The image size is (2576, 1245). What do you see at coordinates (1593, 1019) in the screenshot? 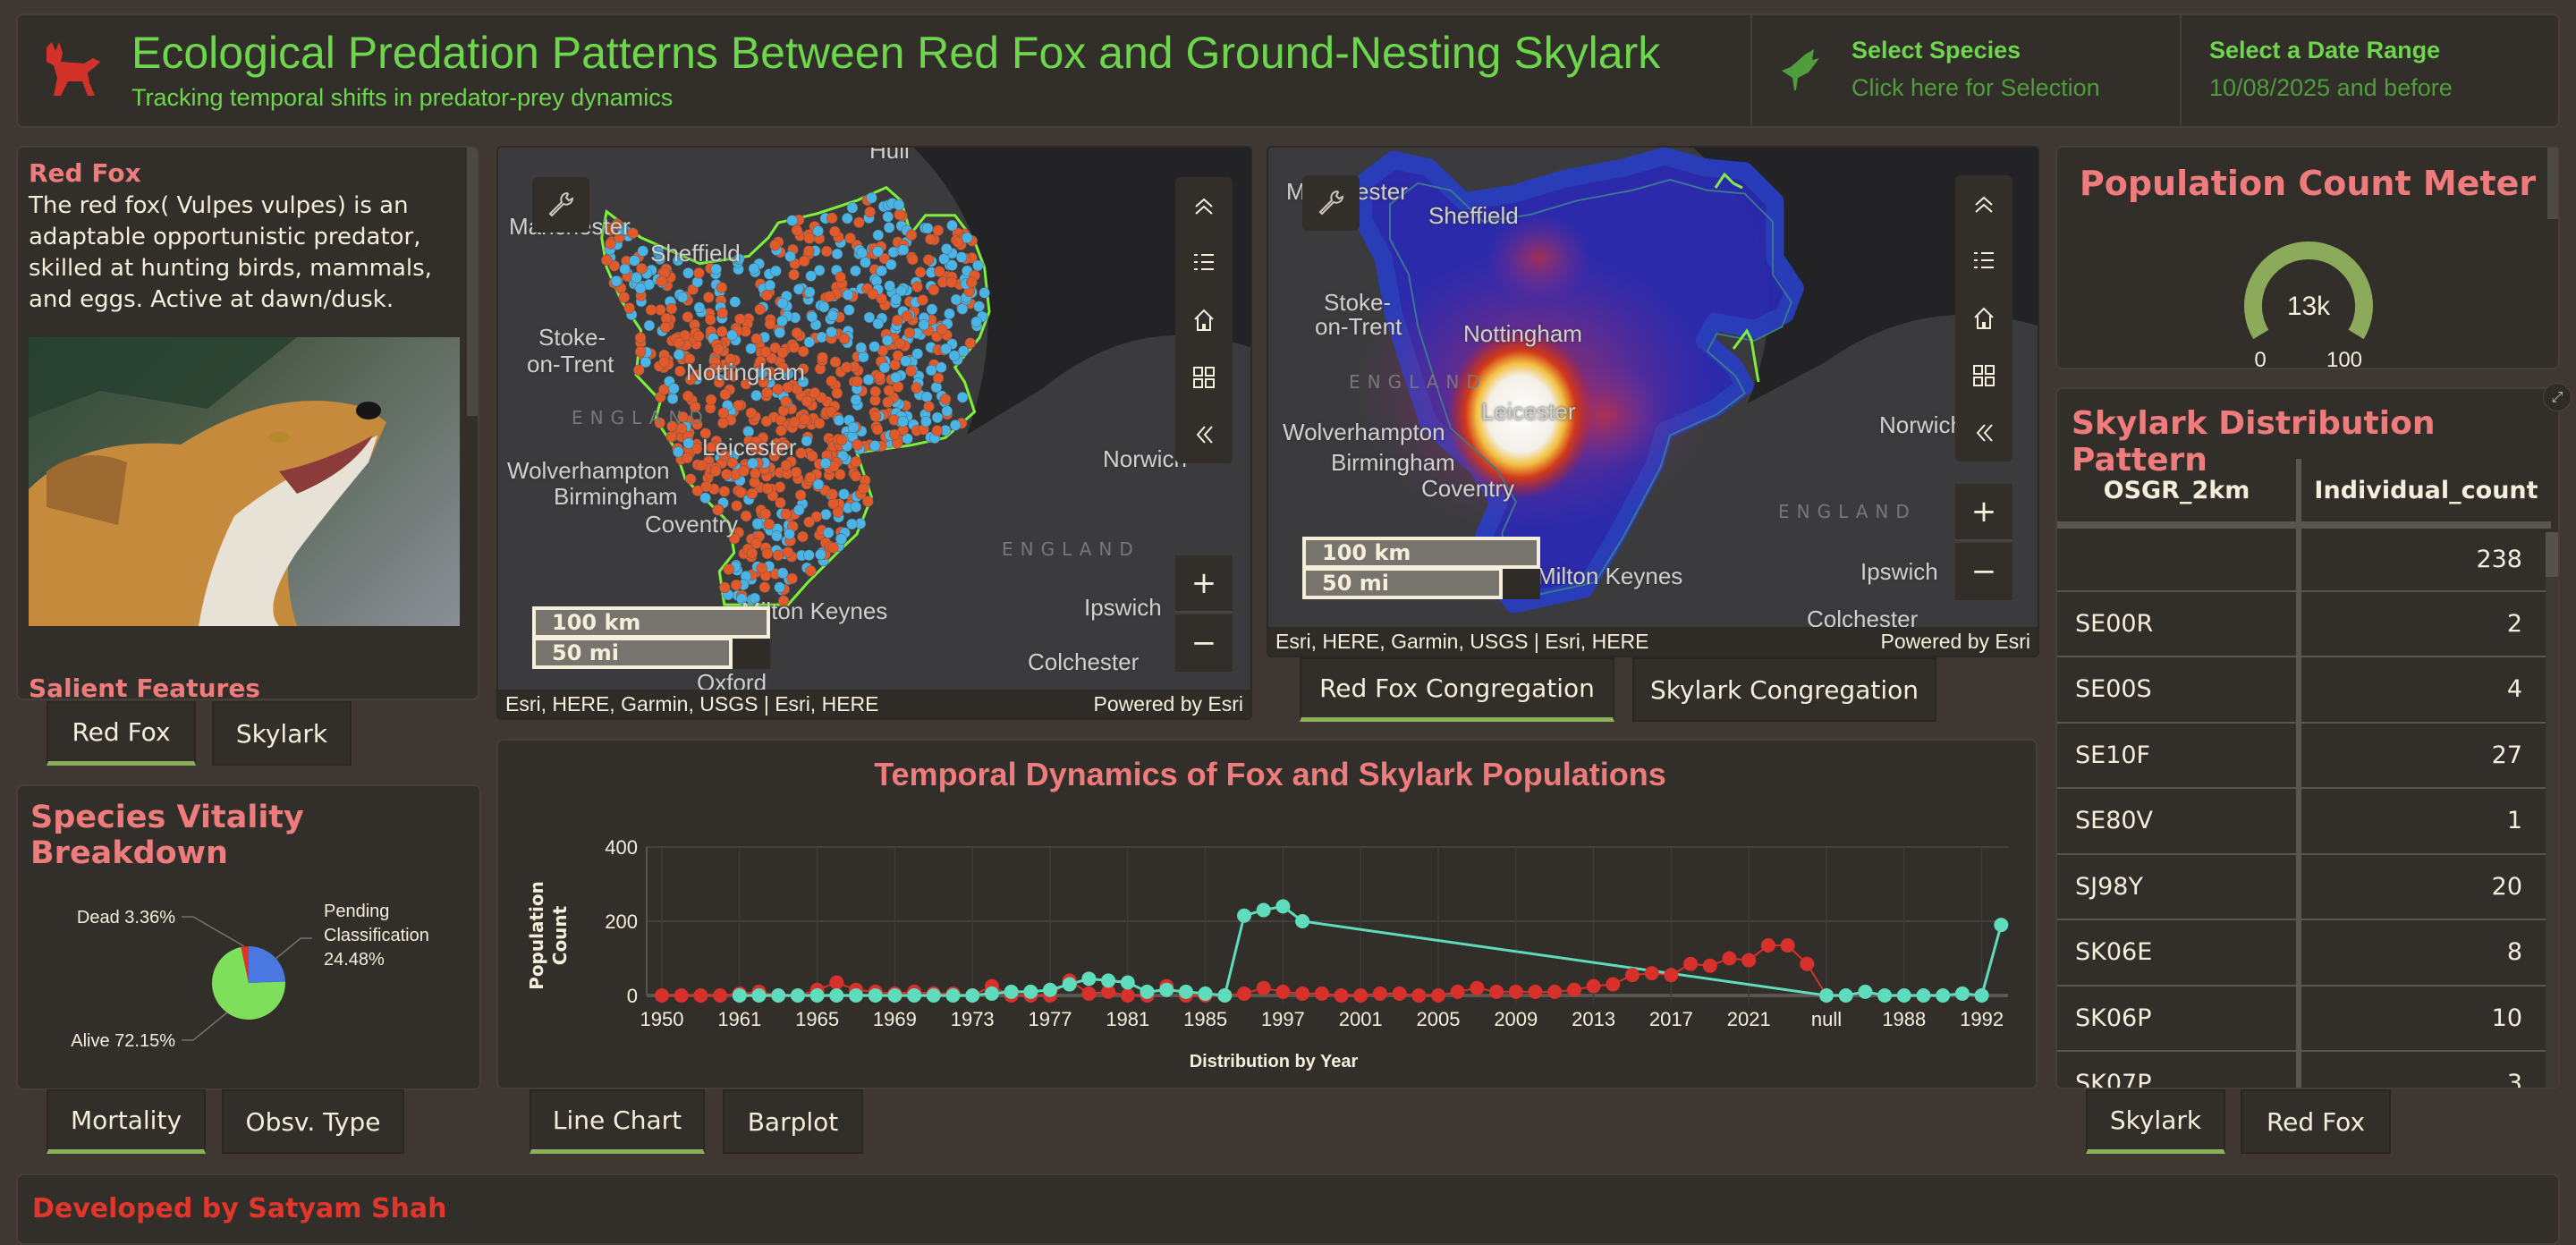
I see `x-tick-label: 2013` at bounding box center [1593, 1019].